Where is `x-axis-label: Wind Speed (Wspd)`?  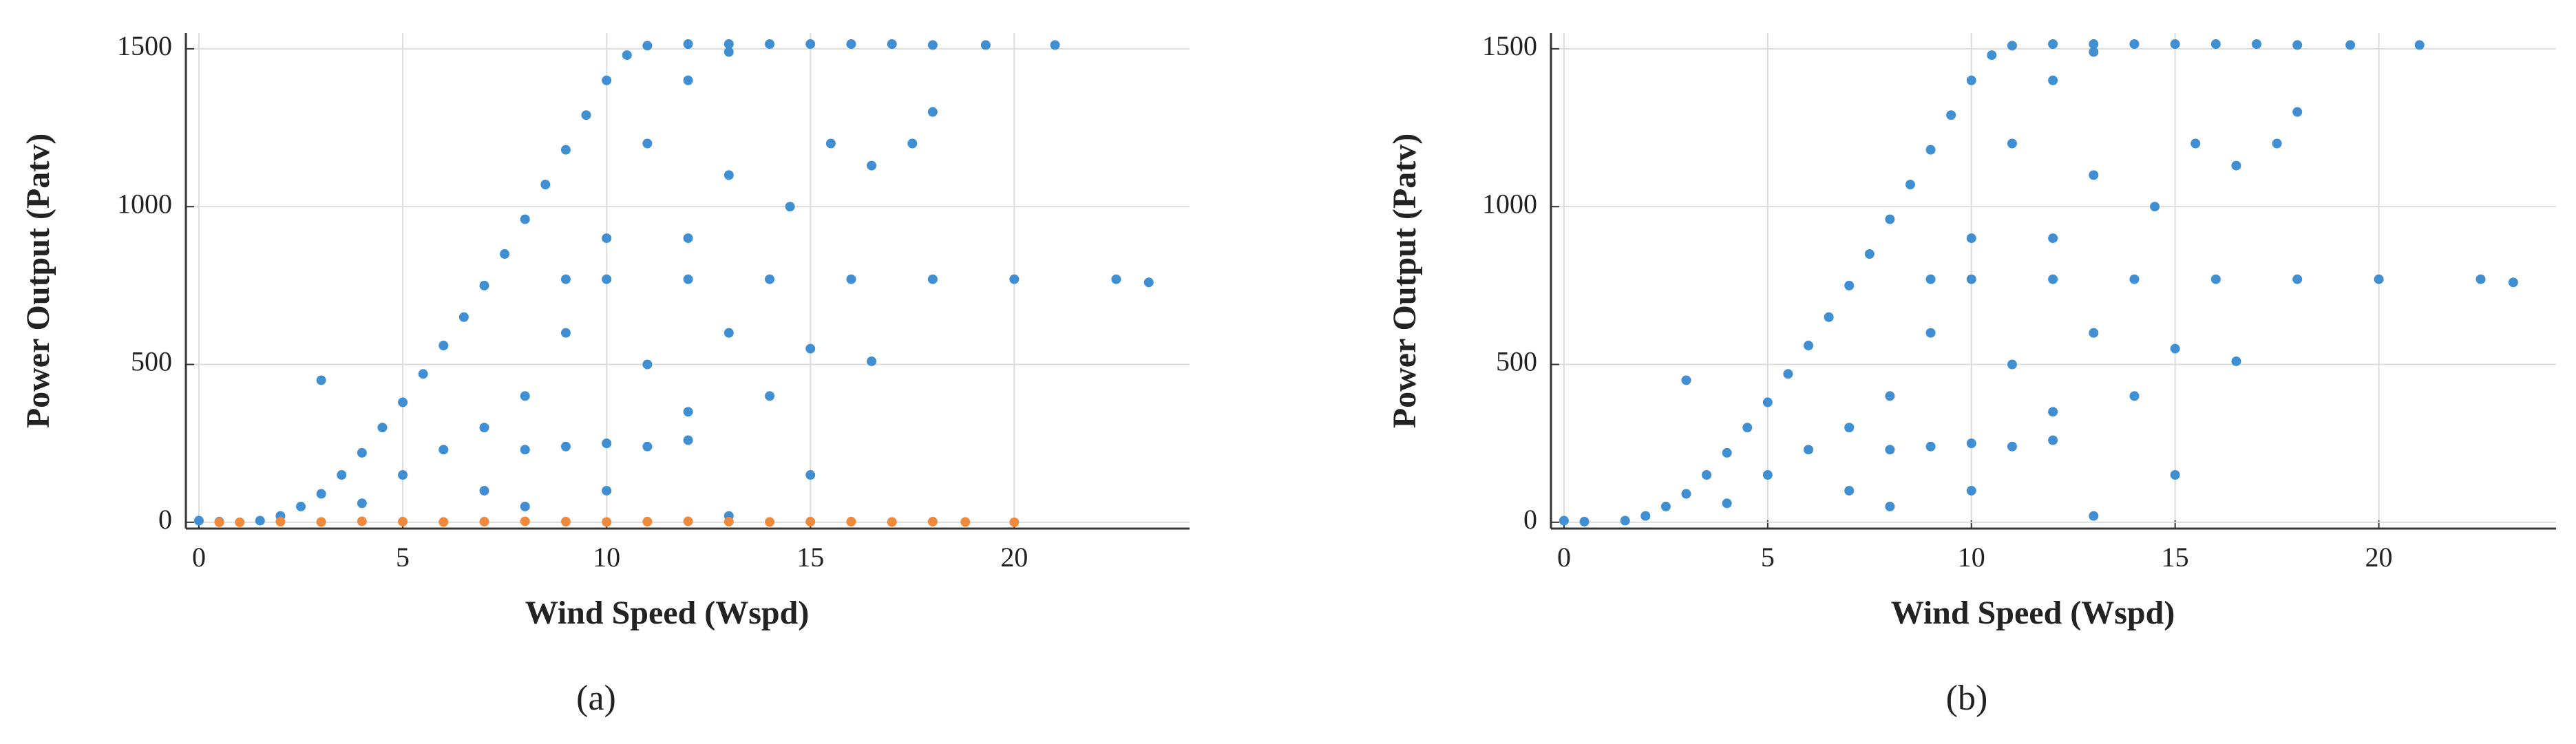 x-axis-label: Wind Speed (Wspd) is located at coordinates (668, 613).